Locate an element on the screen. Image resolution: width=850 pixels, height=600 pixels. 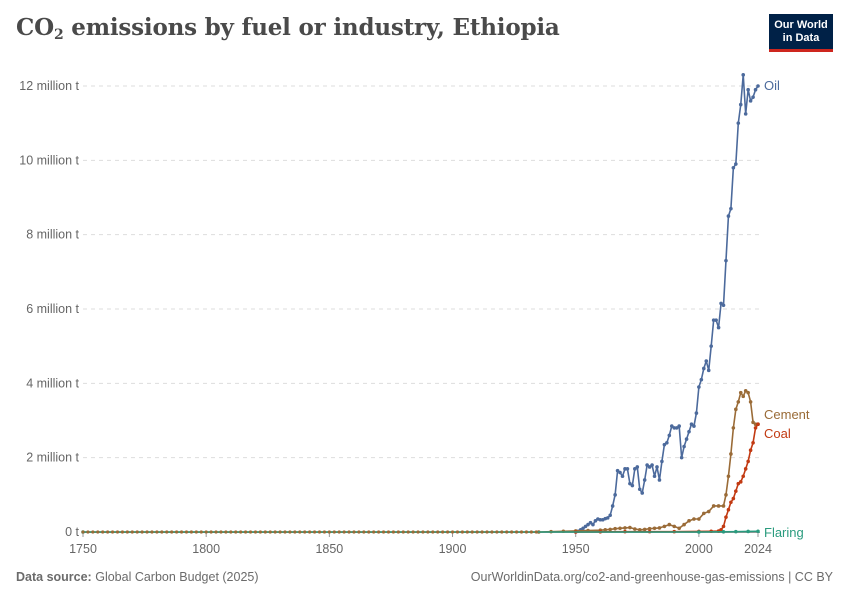
series-label-coal: Coal is located at coordinates (777, 433).